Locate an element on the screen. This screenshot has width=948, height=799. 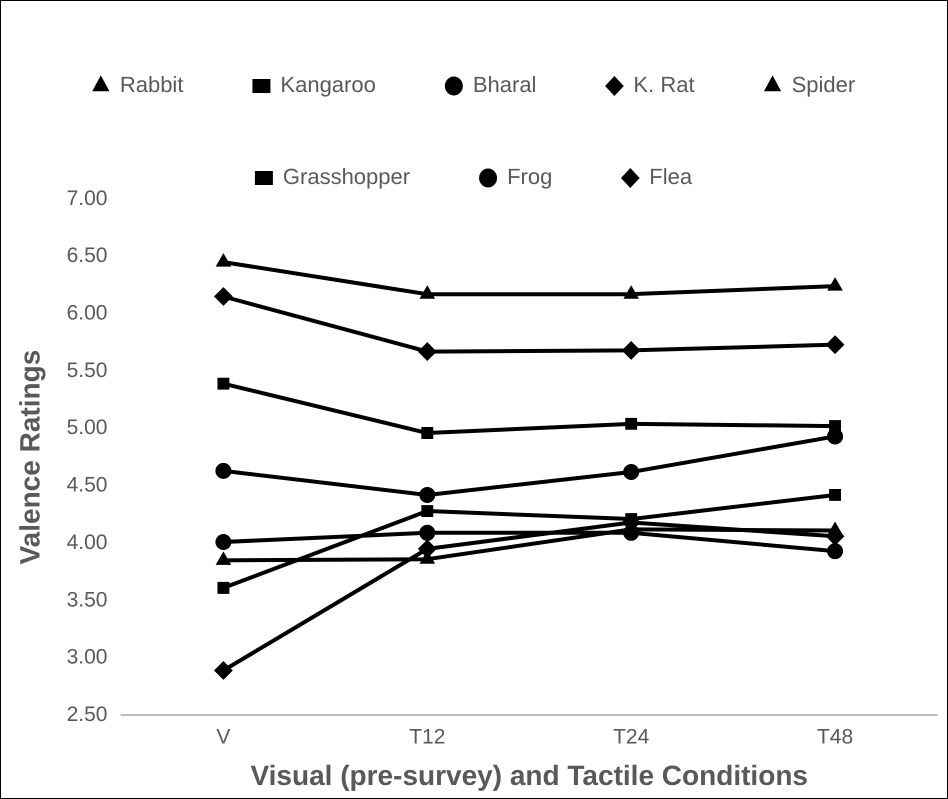
x-tick-label: T24 is located at coordinates (631, 737).